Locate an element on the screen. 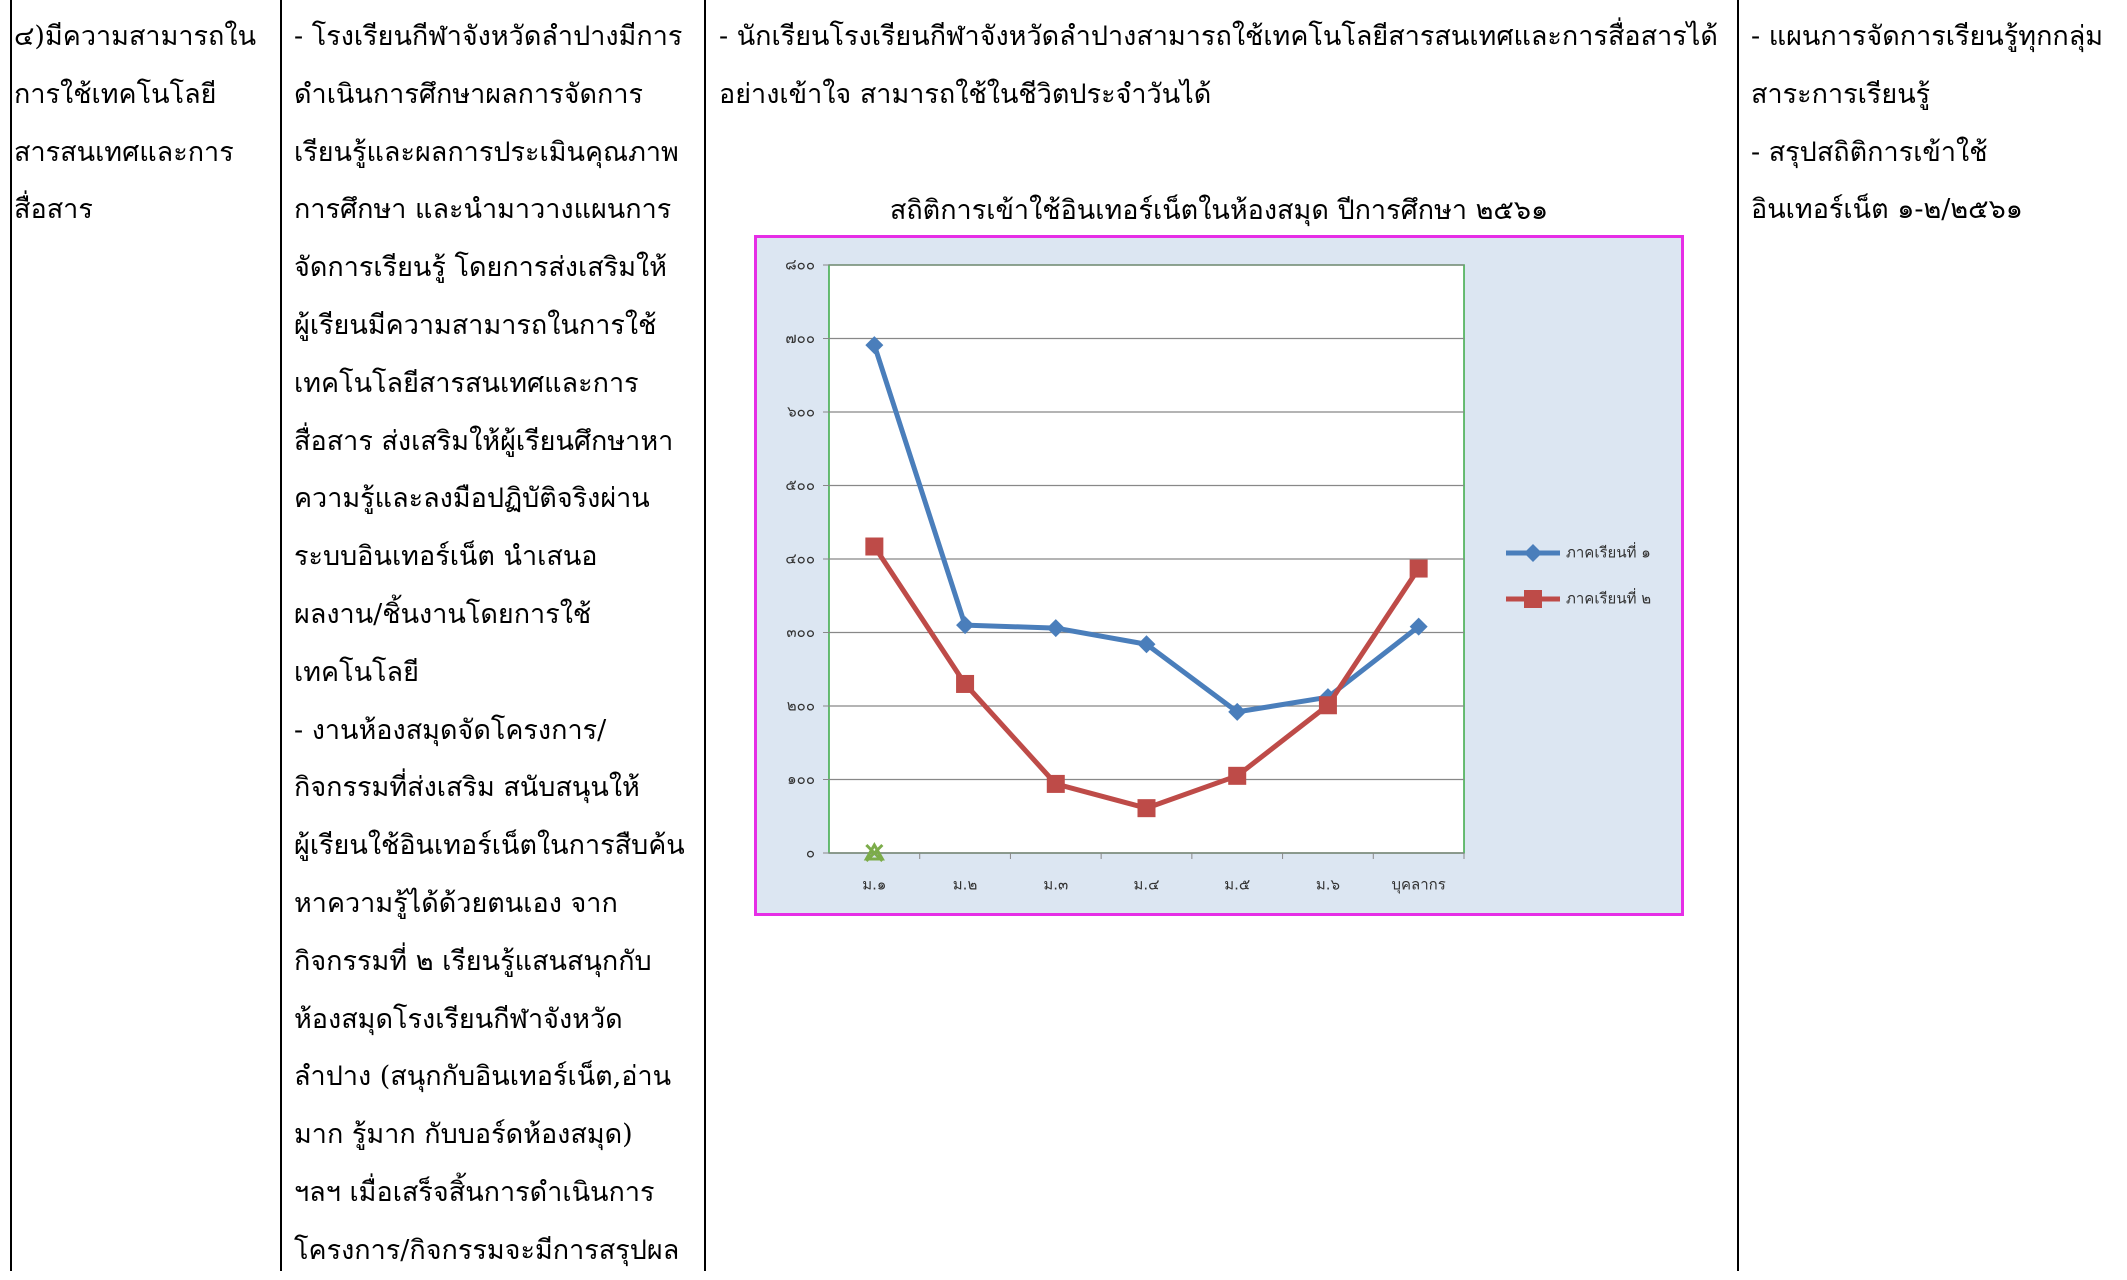 This screenshot has height=1280, width=2127. text-line: ผลงาน/ชิ้นงานโดยการใช้ is located at coordinates (443, 614).